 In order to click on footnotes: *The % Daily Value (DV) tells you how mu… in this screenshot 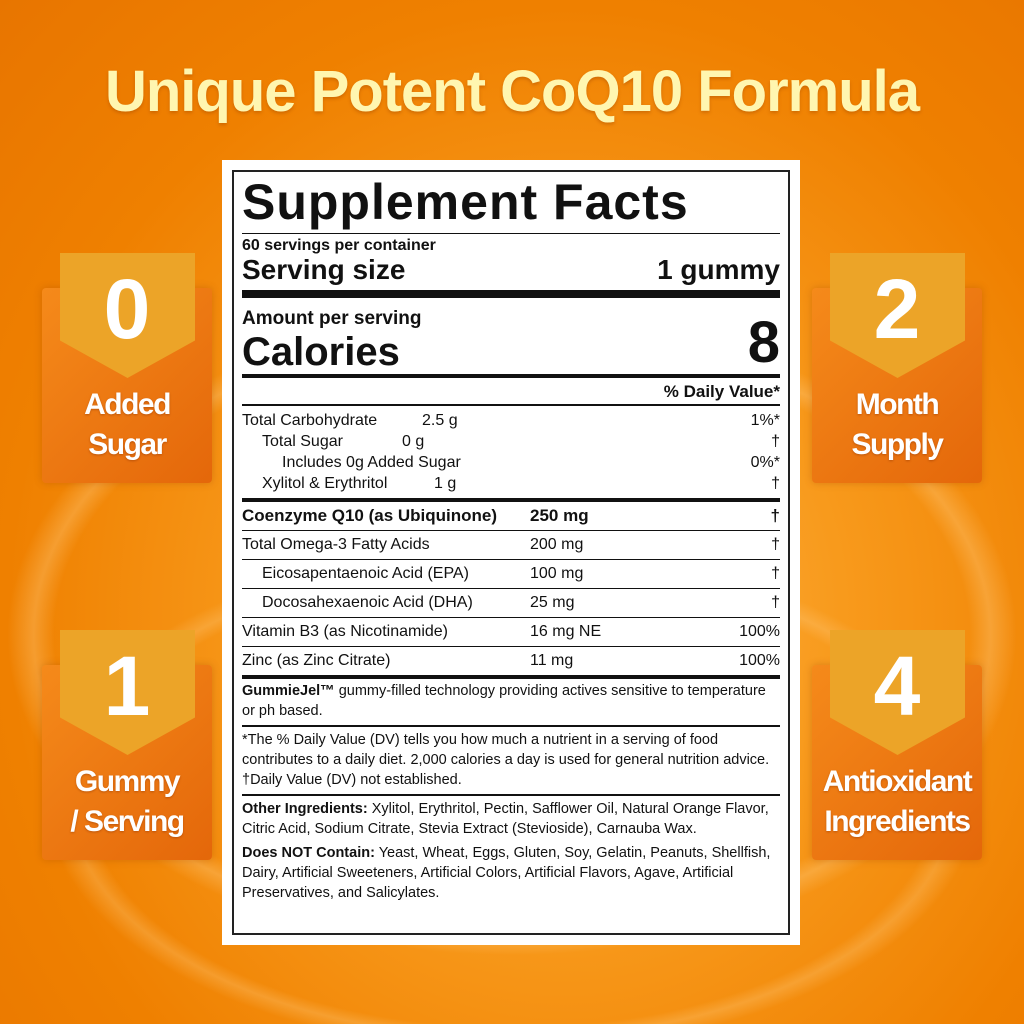, I will do `click(506, 760)`.